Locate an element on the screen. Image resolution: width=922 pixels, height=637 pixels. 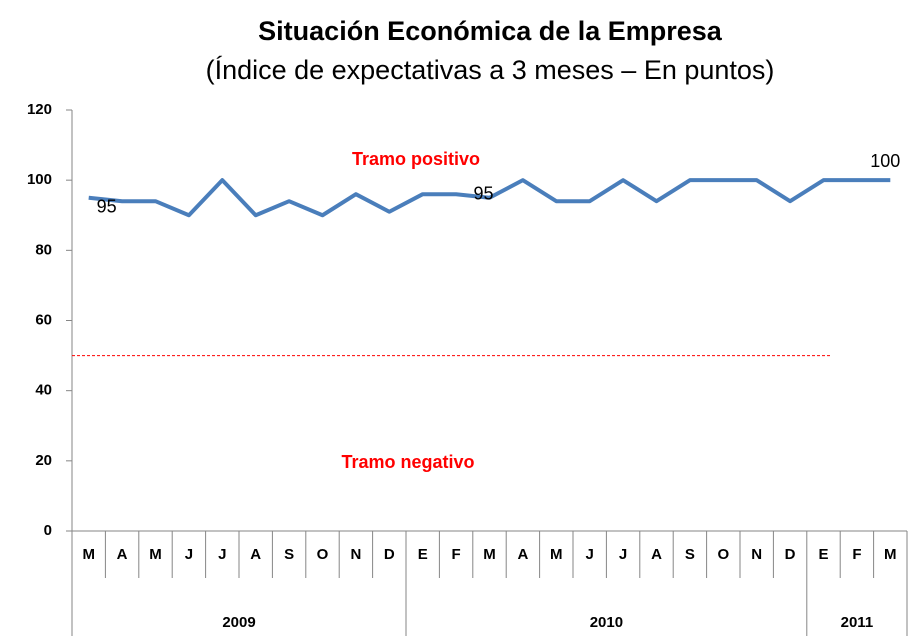
chart-title: Situación Económica de la Empresa is located at coordinates (490, 31).